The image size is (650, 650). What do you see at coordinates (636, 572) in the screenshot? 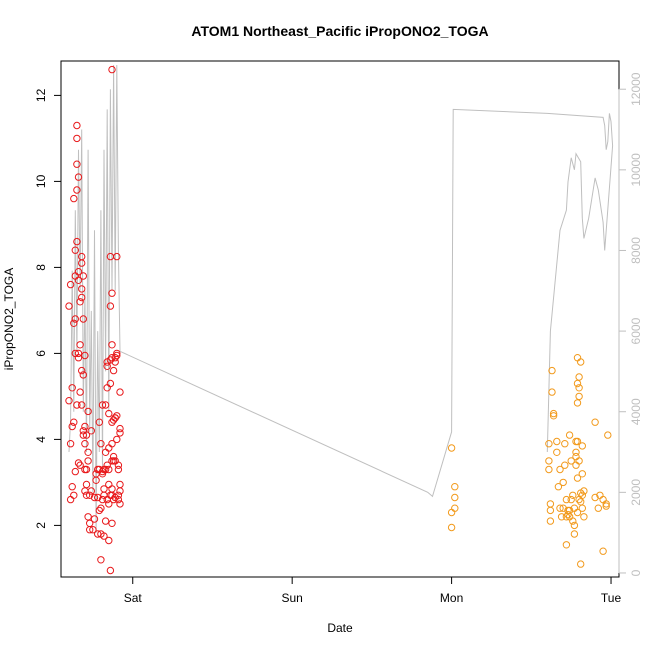
I see `y2-tick-label: 0` at bounding box center [636, 572].